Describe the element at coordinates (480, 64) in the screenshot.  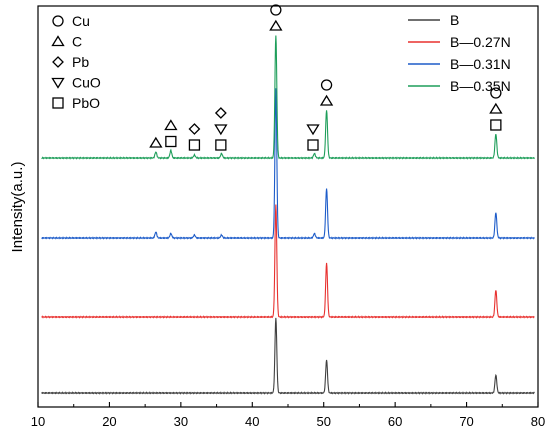
I see `legend-label: B—0.31N` at that location.